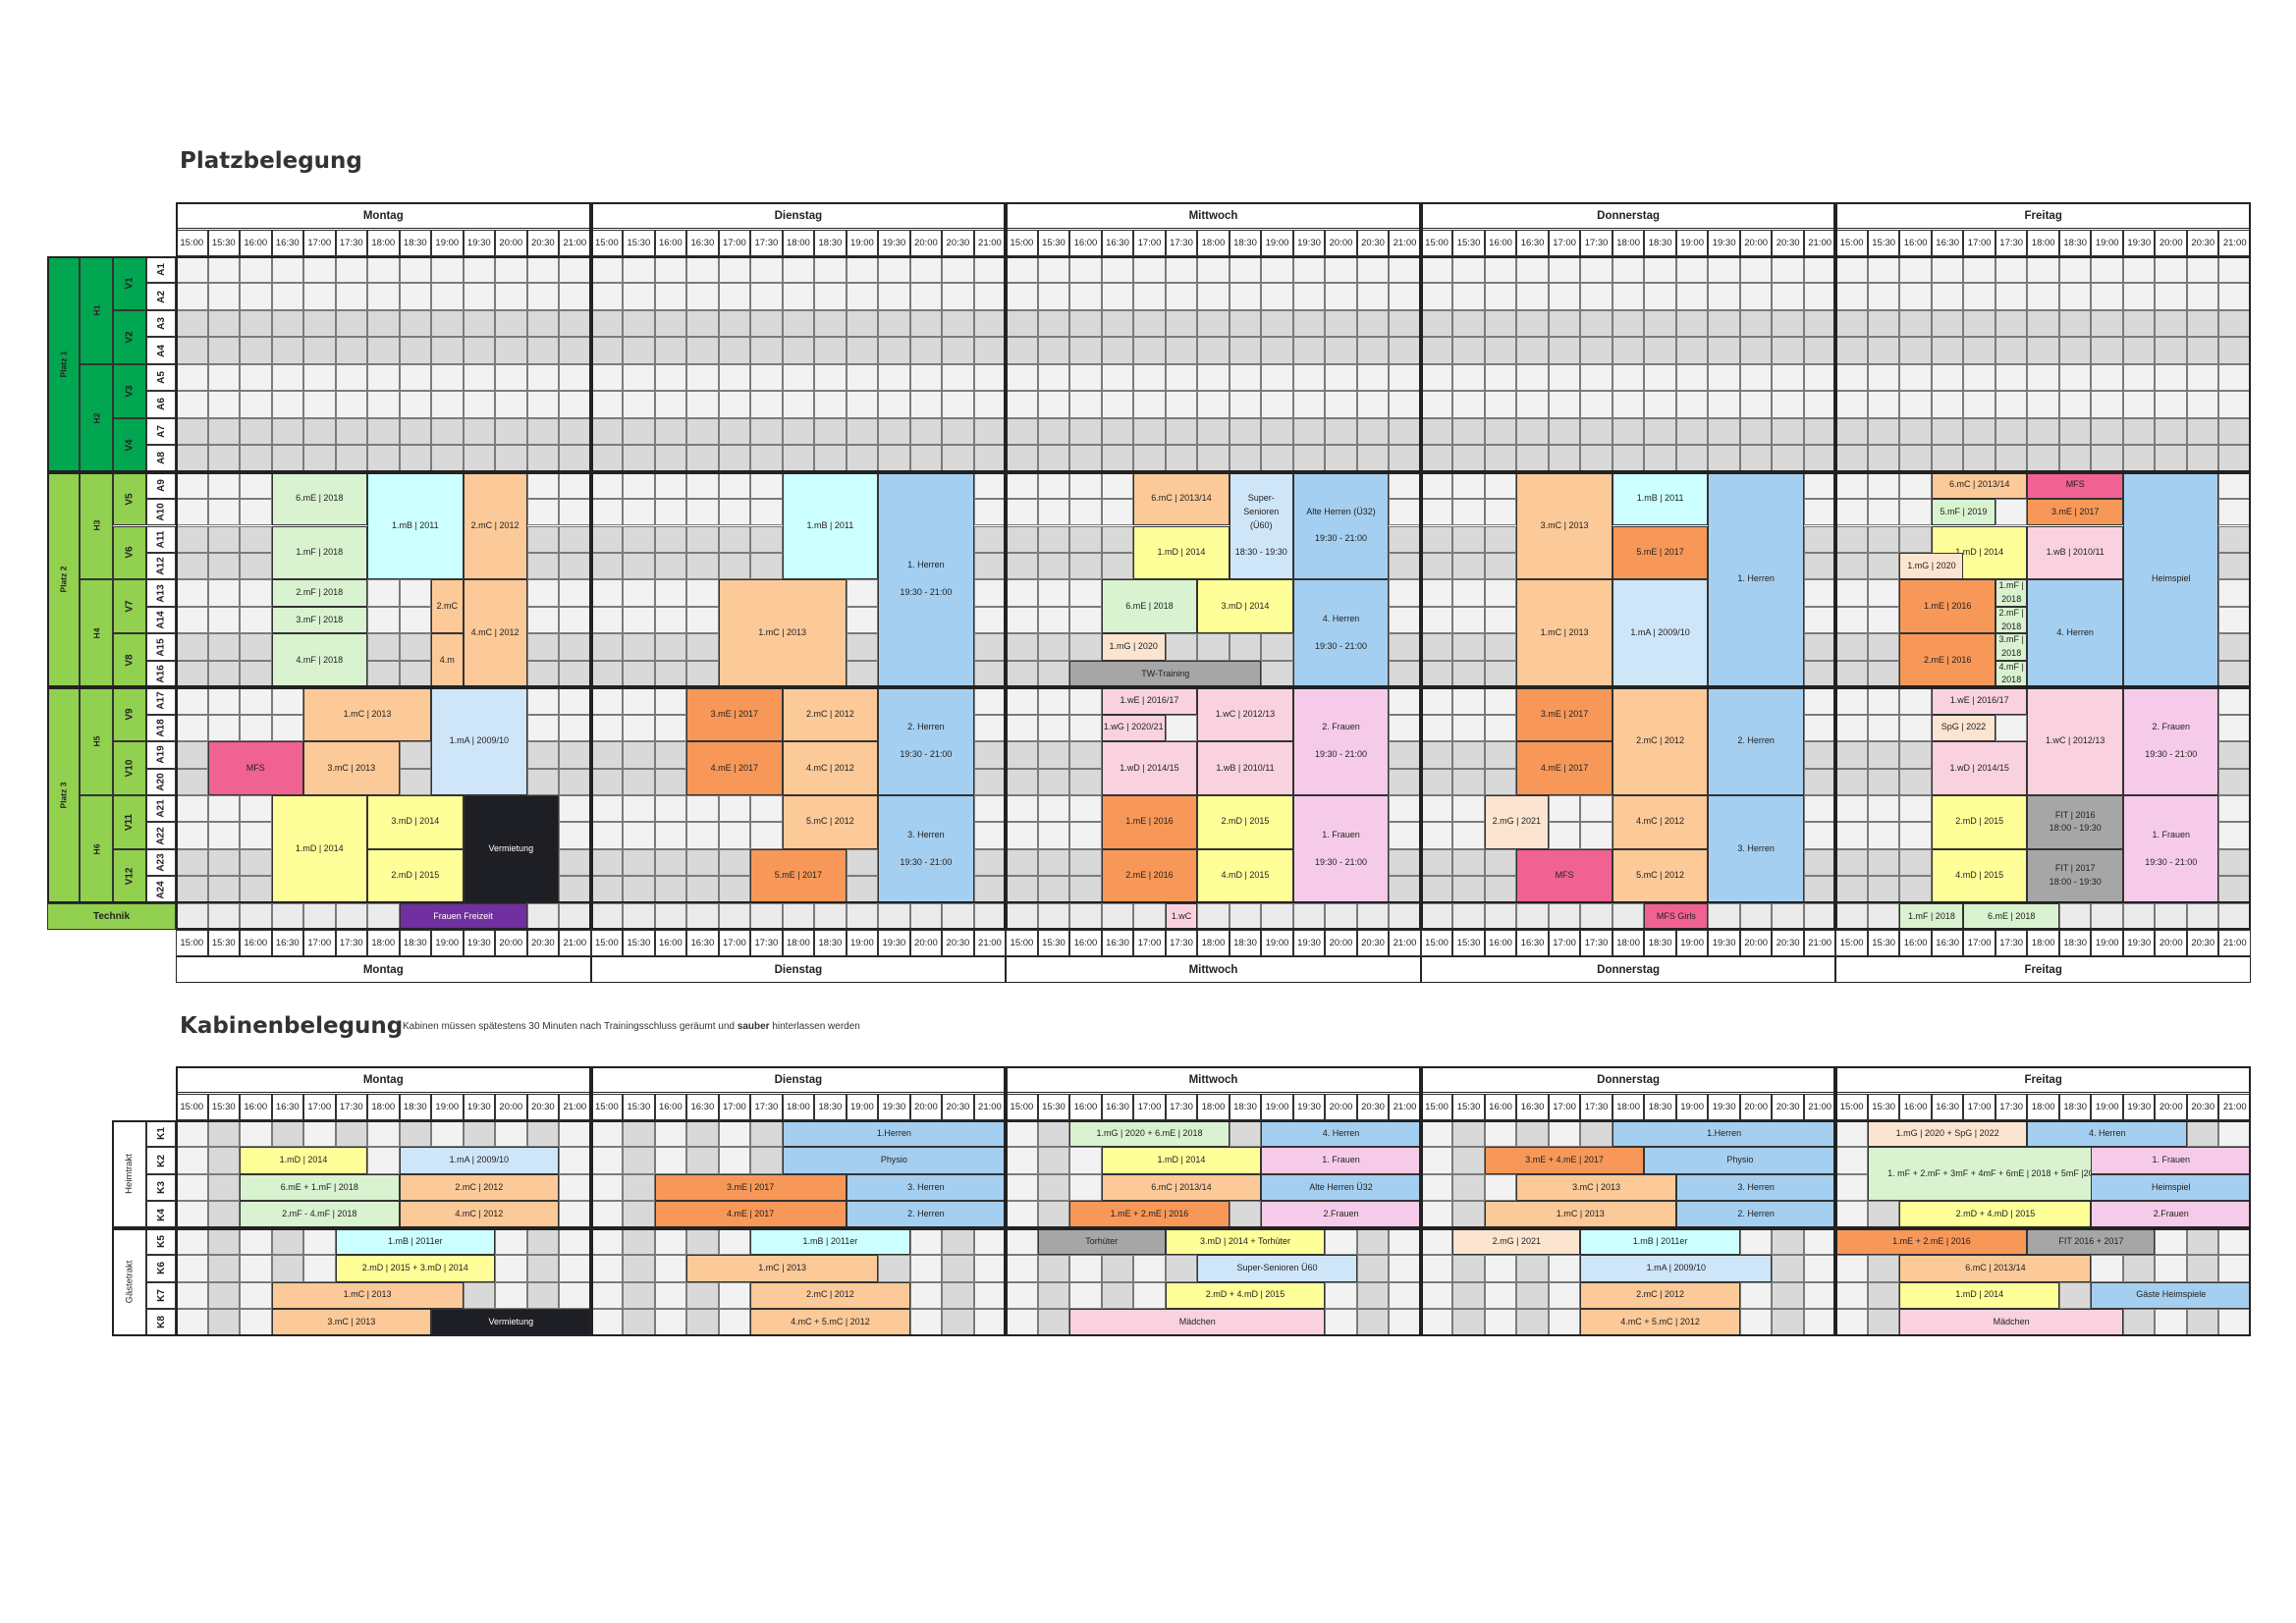 This screenshot has width=2296, height=1623. Describe the element at coordinates (782, 1268) in the screenshot. I see `kabinen-booking: 1.mC | 2013` at that location.